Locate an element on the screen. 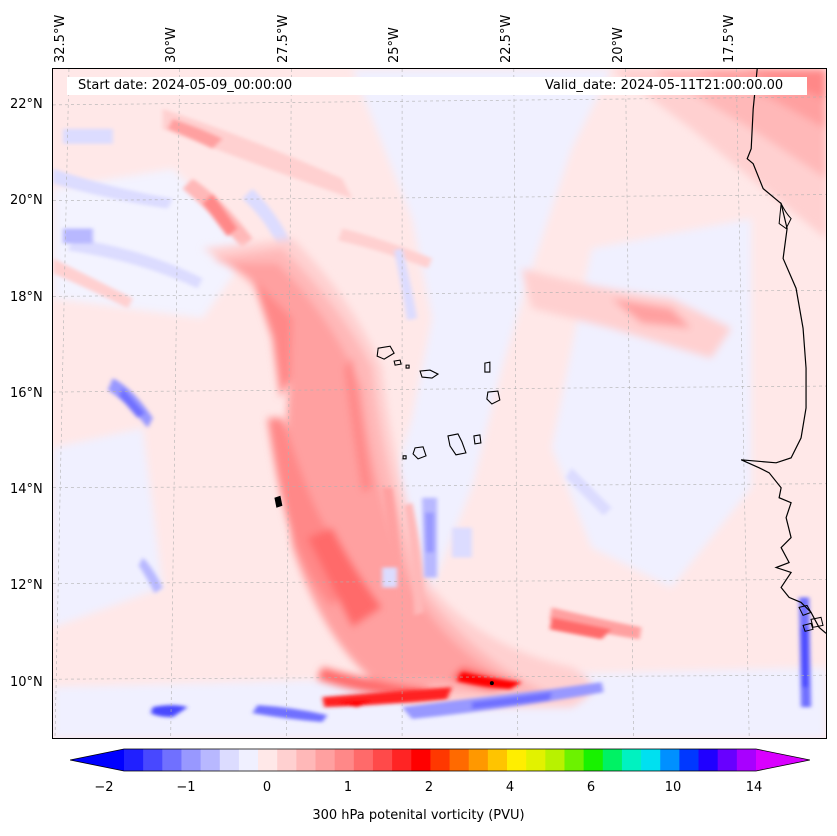 The width and height of the screenshot is (837, 836). lat-label-20n: 20°N is located at coordinates (26, 200).